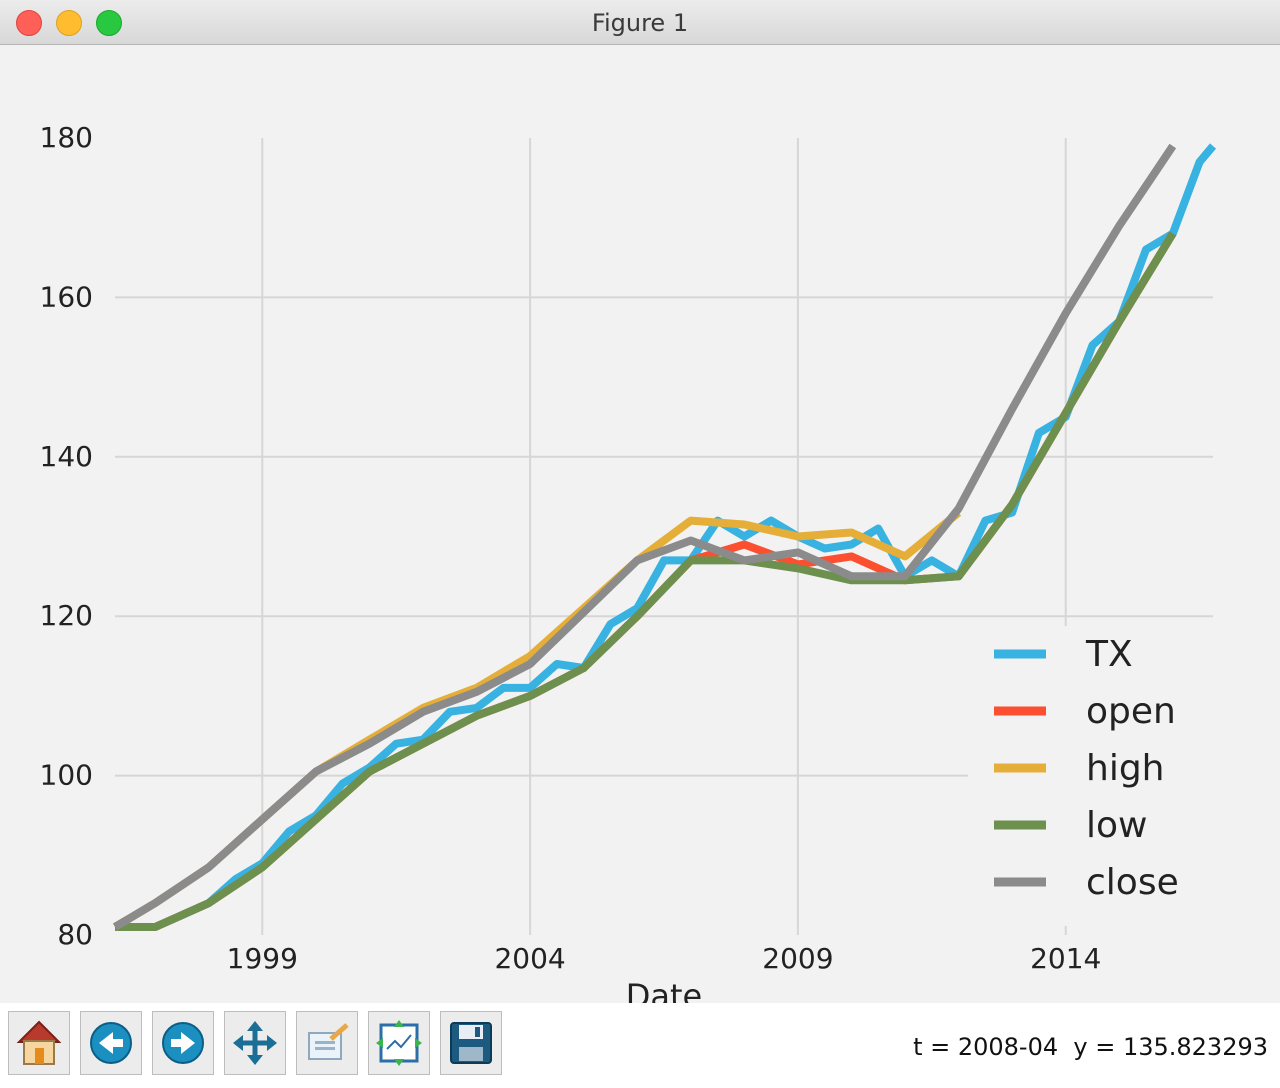 The height and width of the screenshot is (1088, 1280). What do you see at coordinates (66, 456) in the screenshot?
I see `y-tick-label: 140` at bounding box center [66, 456].